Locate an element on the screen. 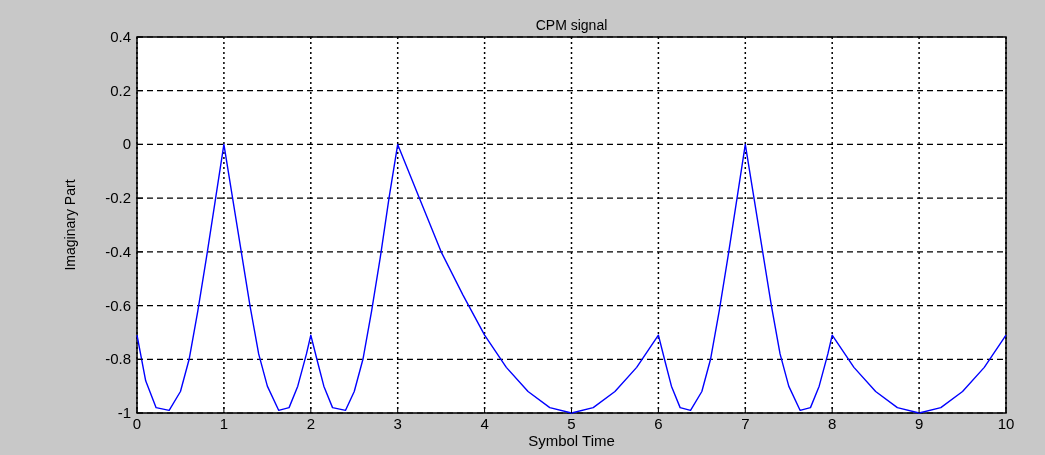  x-tick-label: 2 is located at coordinates (310, 423).